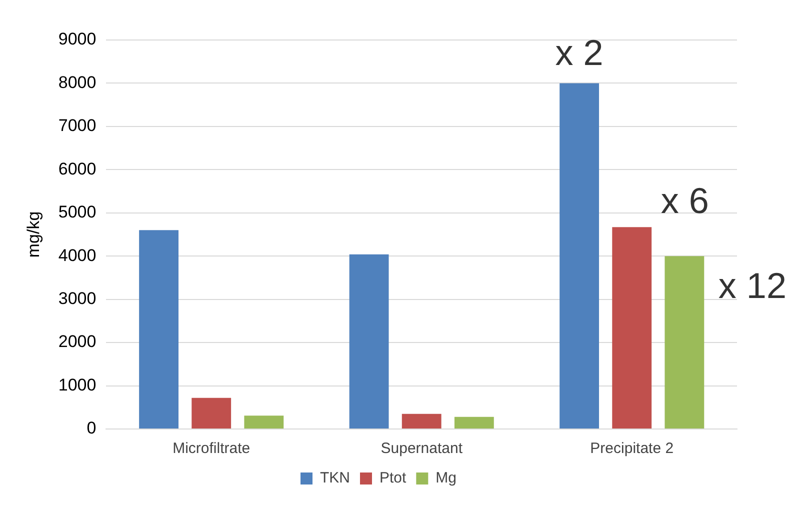  I want to click on y-tick-label: 9000, so click(77, 39).